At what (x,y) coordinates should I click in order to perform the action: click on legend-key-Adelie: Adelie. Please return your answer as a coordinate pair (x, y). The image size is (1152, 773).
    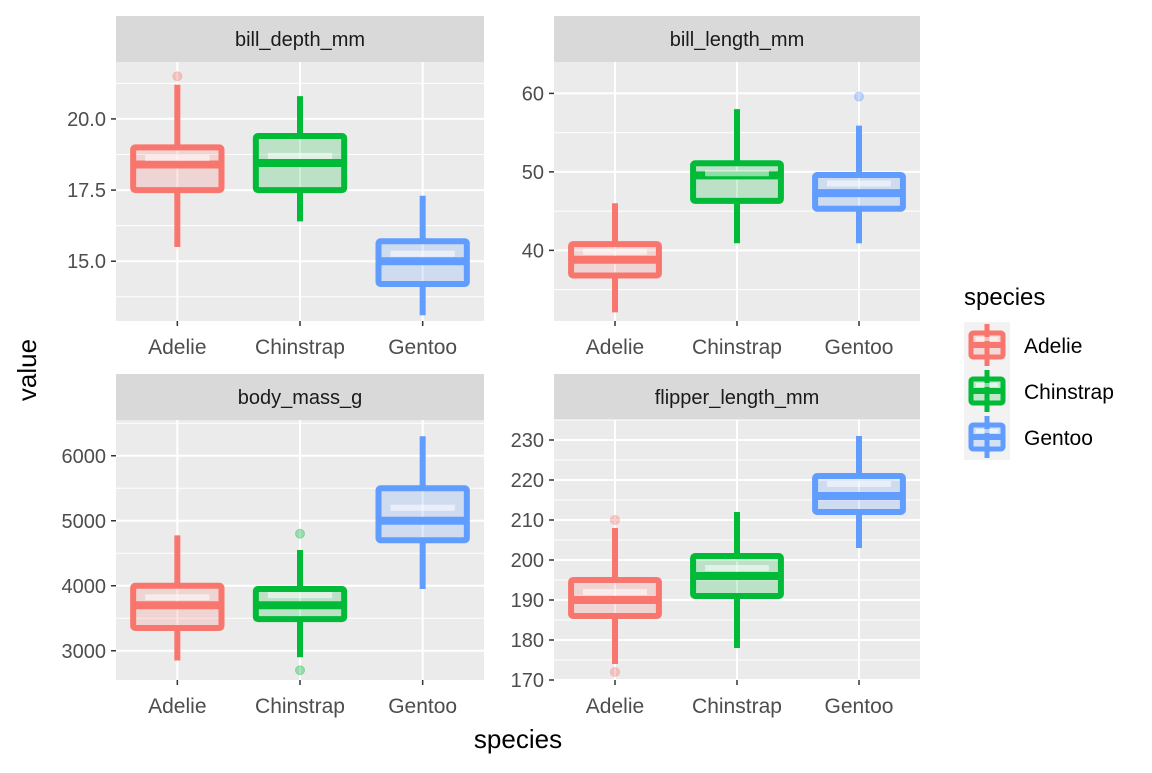
    Looking at the image, I should click on (1023, 345).